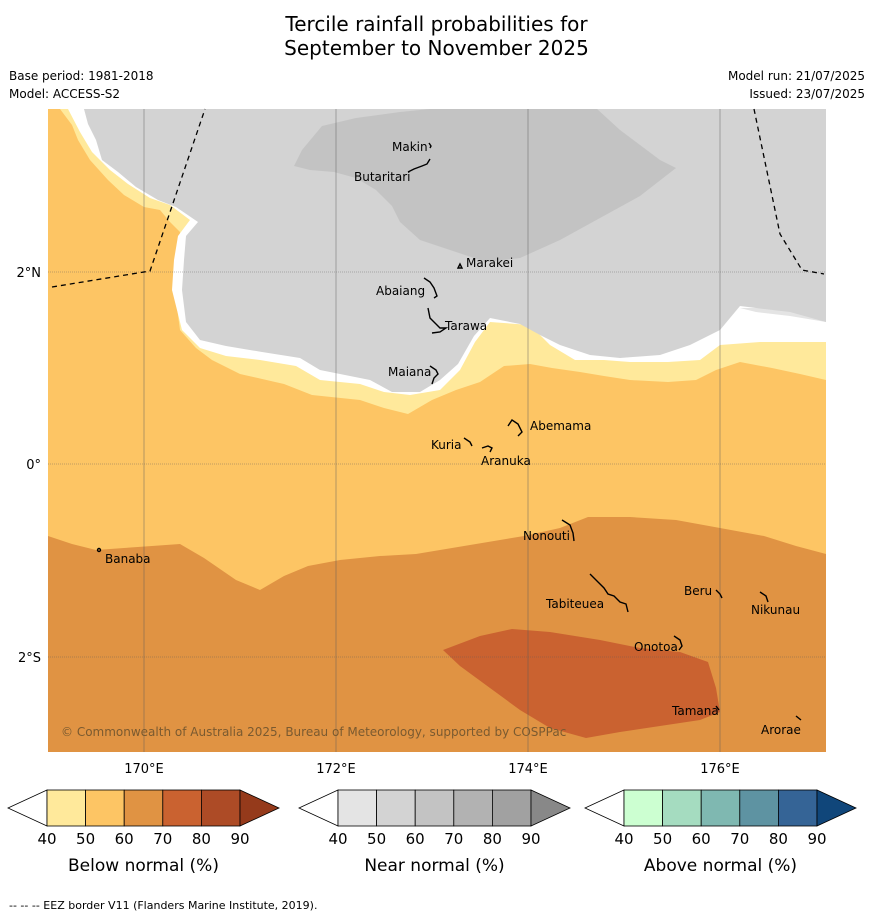 Image resolution: width=873 pixels, height=919 pixels. I want to click on tick-lon-176: 176°E, so click(720, 769).